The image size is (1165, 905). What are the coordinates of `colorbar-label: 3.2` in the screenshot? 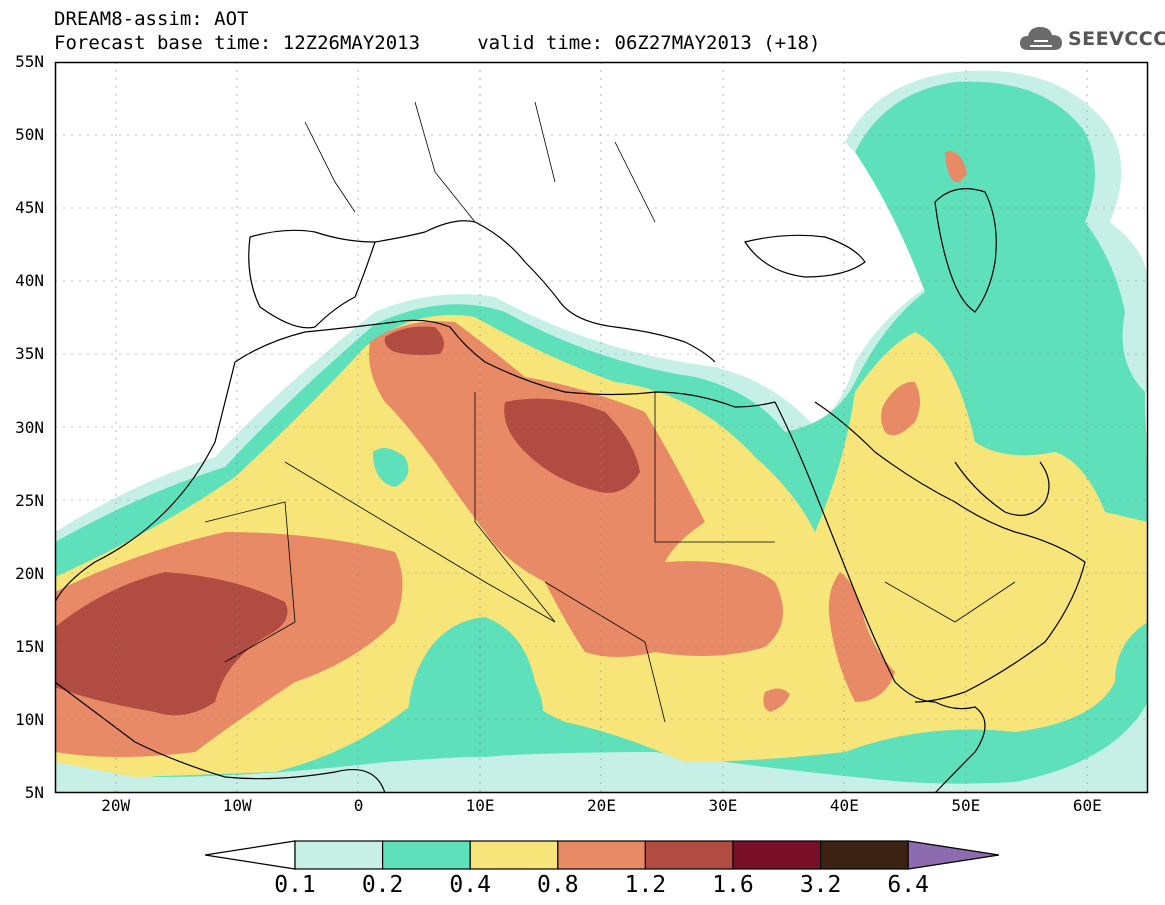 It's located at (820, 885).